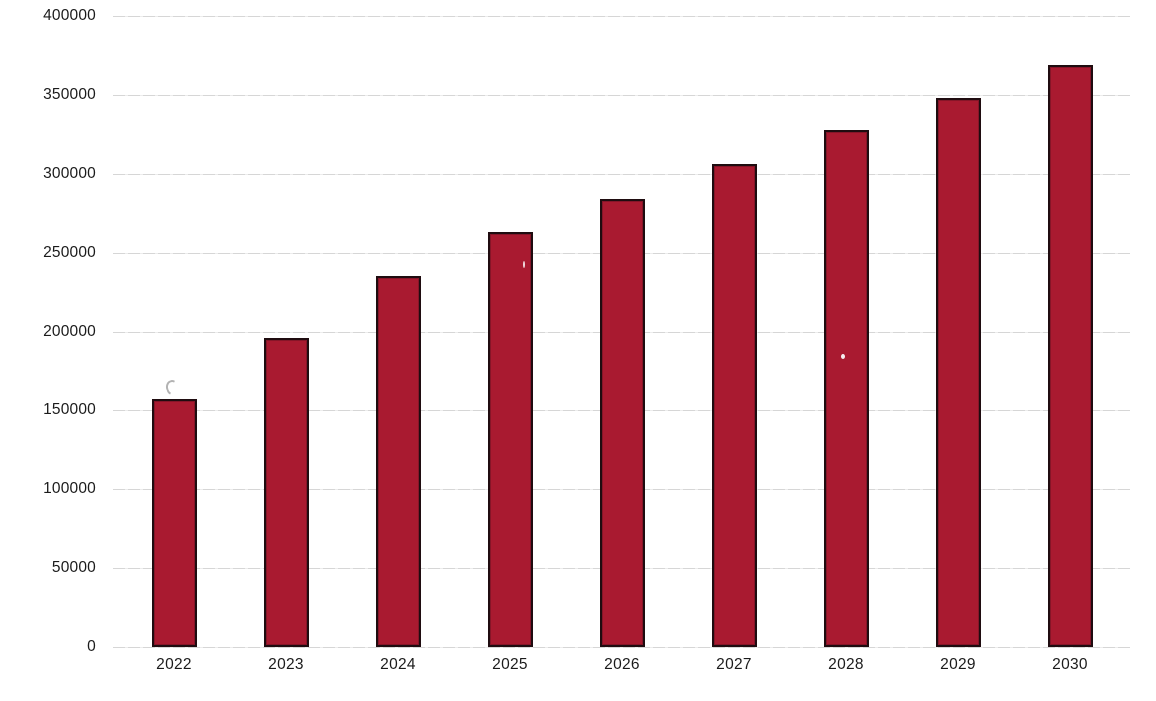  I want to click on y-tick-label-150000: 150000, so click(69, 410).